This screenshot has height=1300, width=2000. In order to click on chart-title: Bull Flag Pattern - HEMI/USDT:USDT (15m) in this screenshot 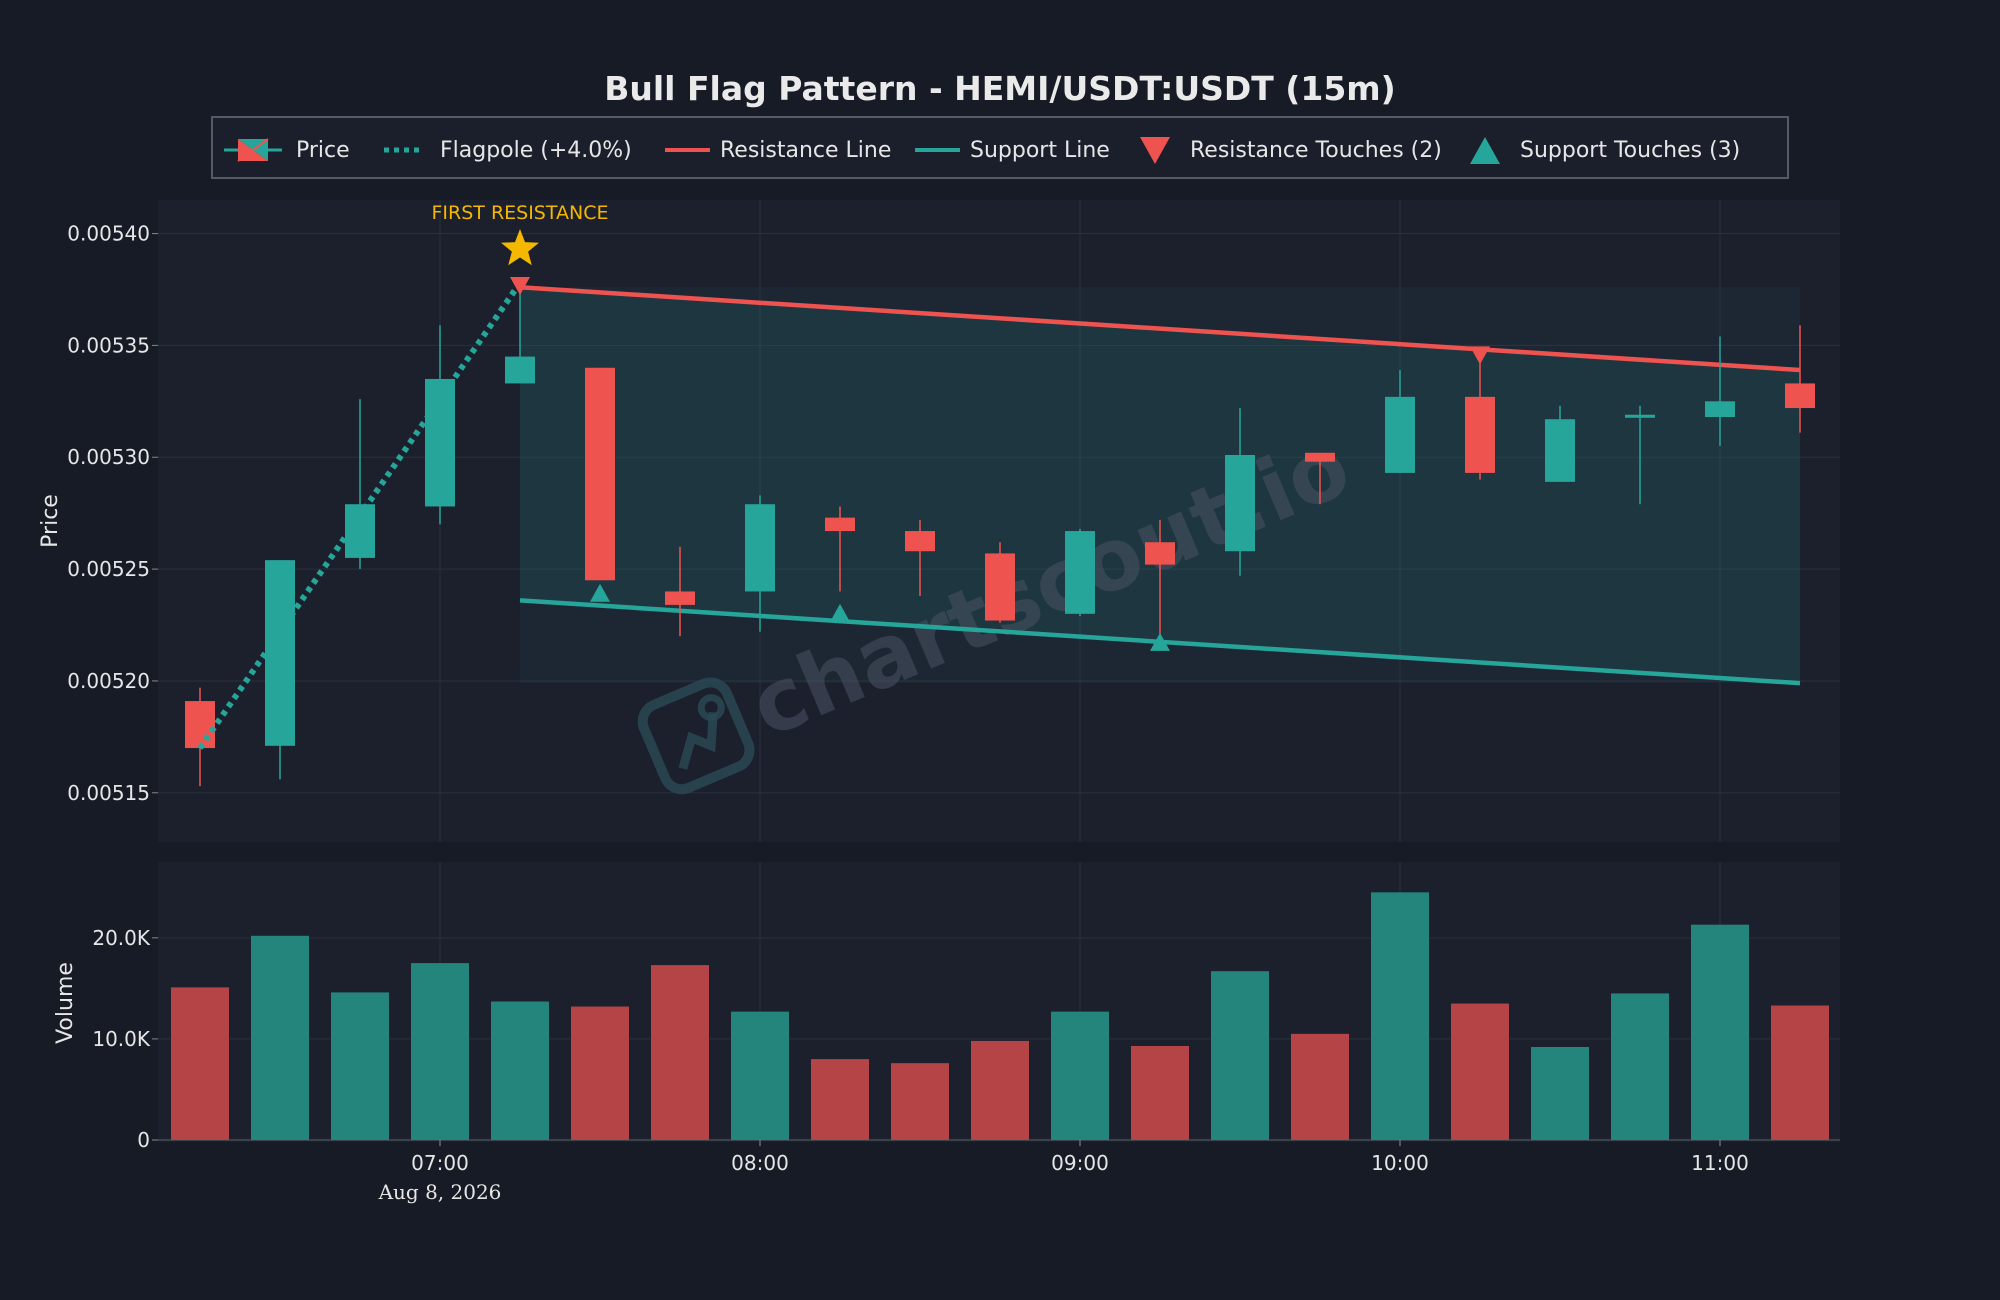, I will do `click(1000, 88)`.